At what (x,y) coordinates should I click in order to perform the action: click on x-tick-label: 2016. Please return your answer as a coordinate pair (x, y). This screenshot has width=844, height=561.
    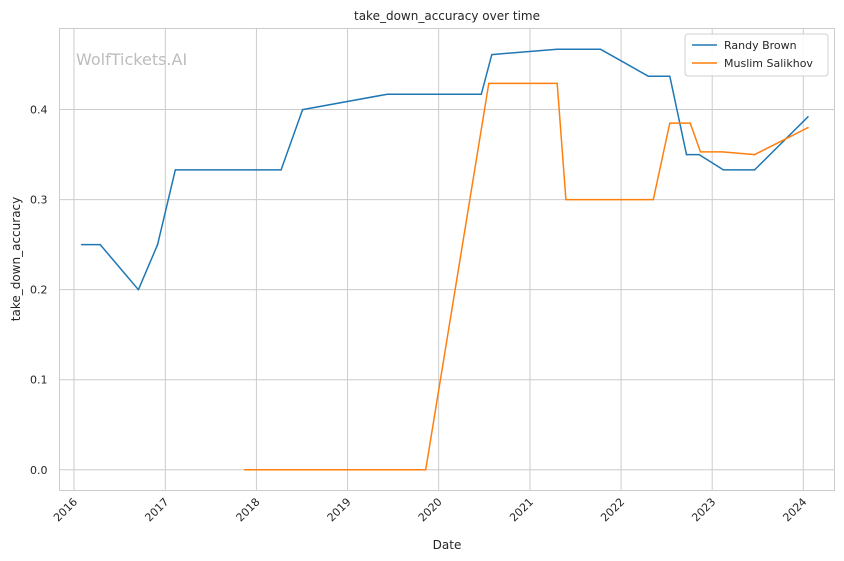
    Looking at the image, I should click on (65, 509).